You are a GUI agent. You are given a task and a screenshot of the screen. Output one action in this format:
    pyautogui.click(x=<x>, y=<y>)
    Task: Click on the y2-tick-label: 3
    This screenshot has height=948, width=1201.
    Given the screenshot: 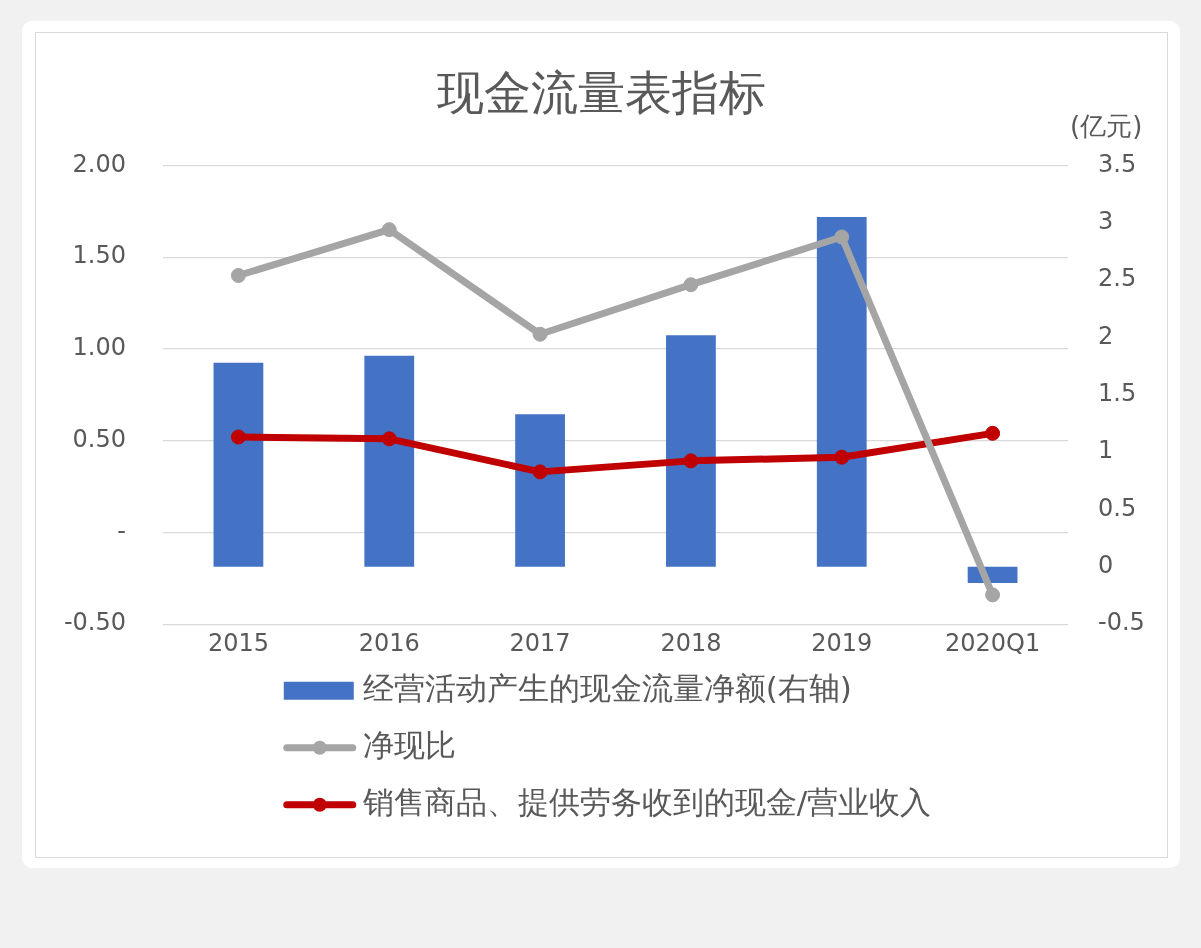 What is the action you would take?
    pyautogui.click(x=1106, y=220)
    